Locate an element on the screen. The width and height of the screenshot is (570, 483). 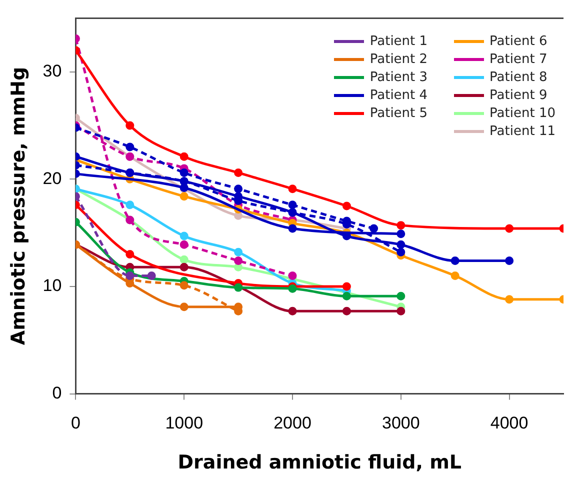
y-tick-label: 30 is located at coordinates (52, 71).